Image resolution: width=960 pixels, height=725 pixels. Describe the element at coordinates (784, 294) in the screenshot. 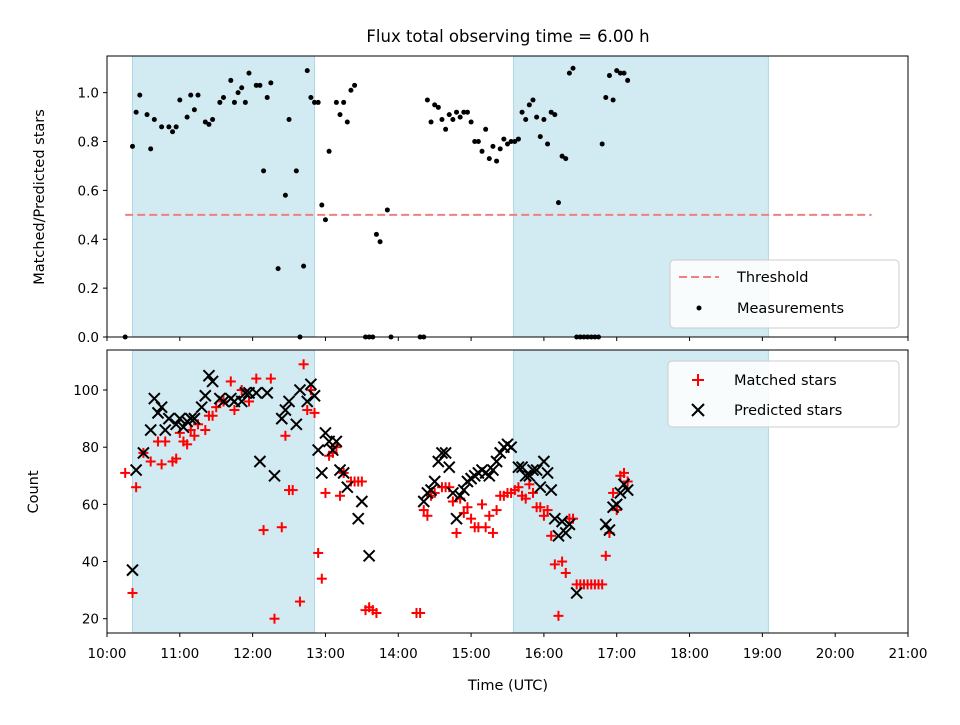

I see `top-legend-box` at that location.